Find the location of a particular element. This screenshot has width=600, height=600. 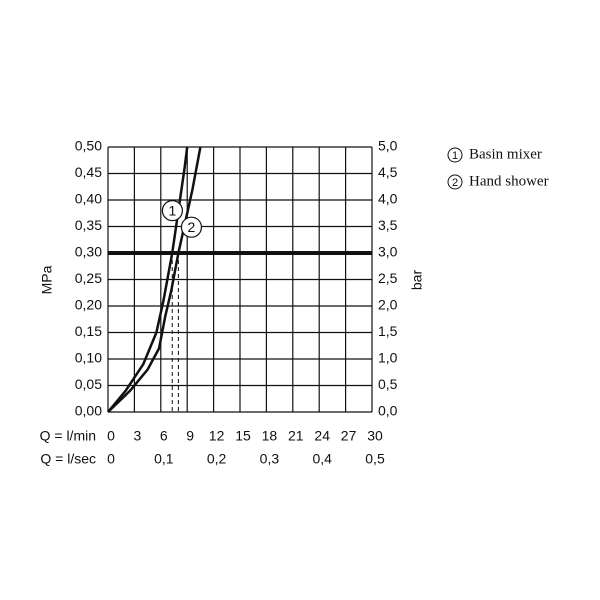

y-tick-label: 0,20 is located at coordinates (88, 305).